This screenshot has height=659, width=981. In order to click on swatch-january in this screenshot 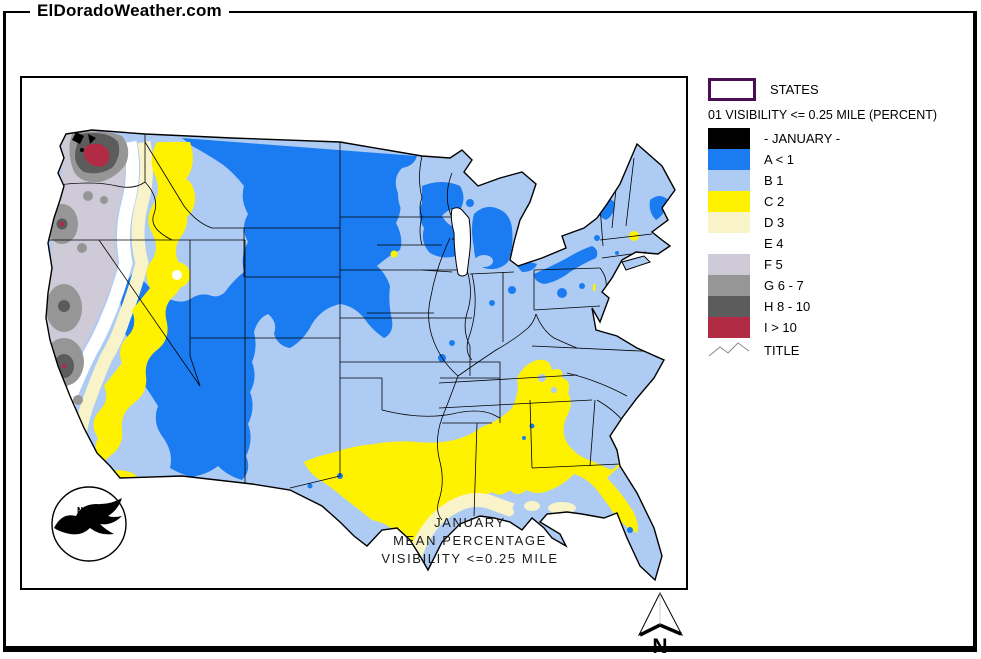, I will do `click(729, 138)`.